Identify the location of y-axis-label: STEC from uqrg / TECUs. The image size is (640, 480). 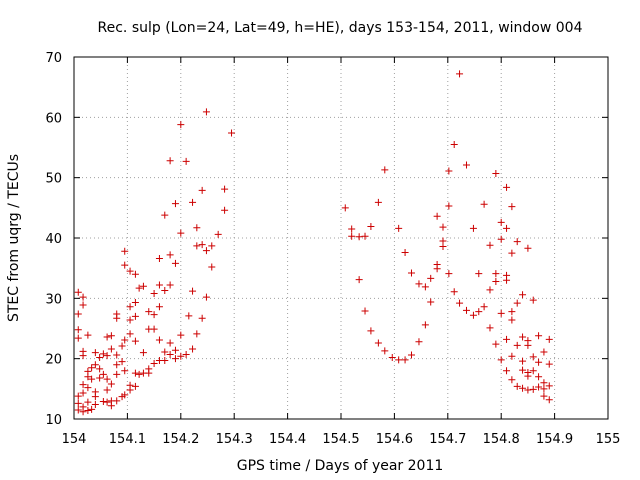
(14, 238).